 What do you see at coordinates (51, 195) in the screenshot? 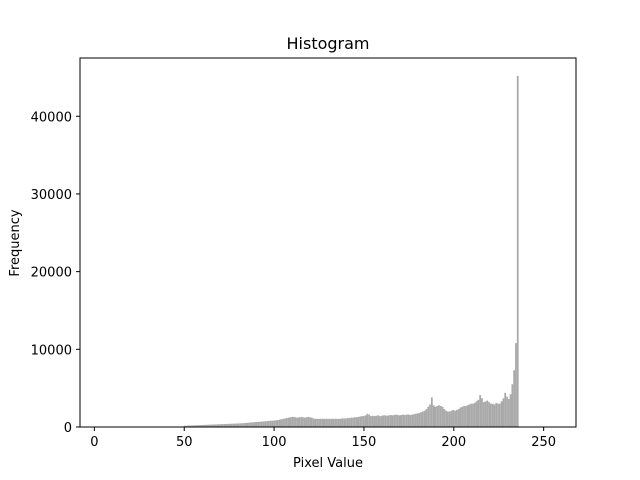
I see `y-tick-label: 30000` at bounding box center [51, 195].